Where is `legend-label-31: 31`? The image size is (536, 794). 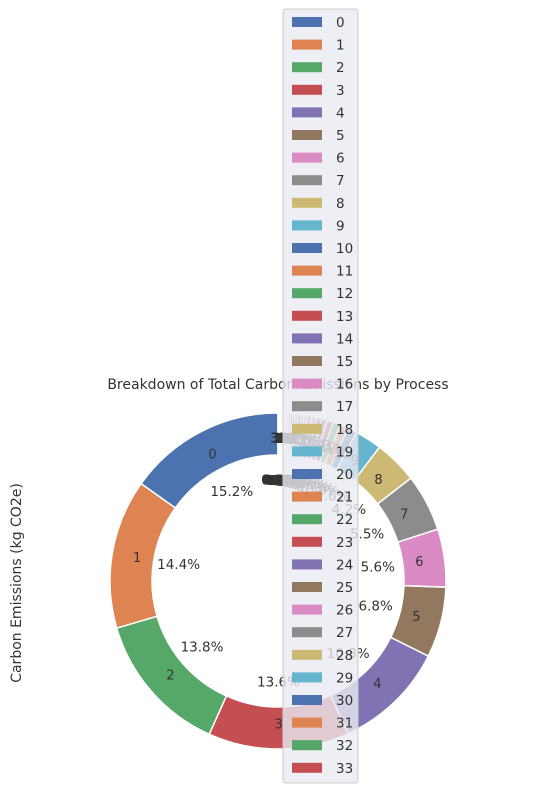
legend-label-31: 31 is located at coordinates (344, 724).